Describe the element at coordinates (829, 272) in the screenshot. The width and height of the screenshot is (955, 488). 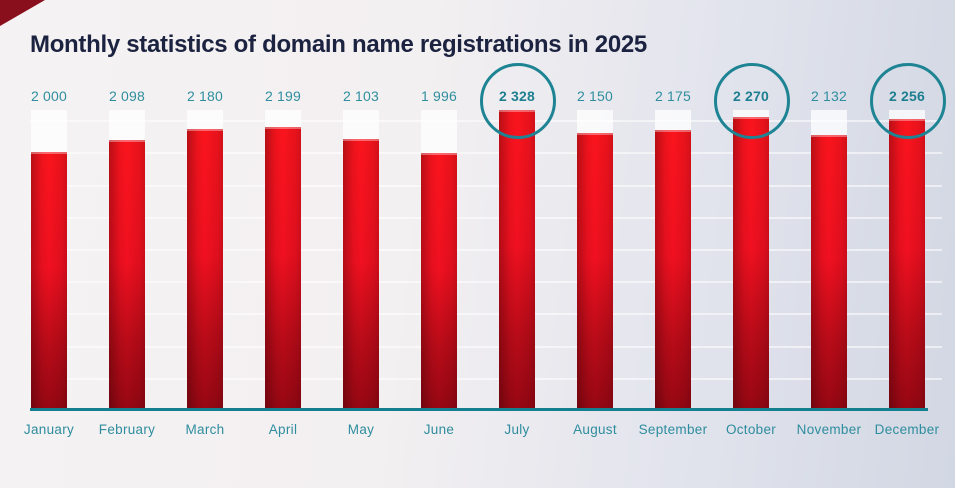
I see `bar-november` at that location.